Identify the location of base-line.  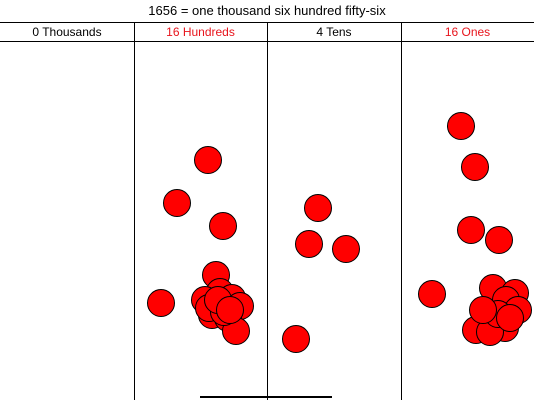
(266, 397).